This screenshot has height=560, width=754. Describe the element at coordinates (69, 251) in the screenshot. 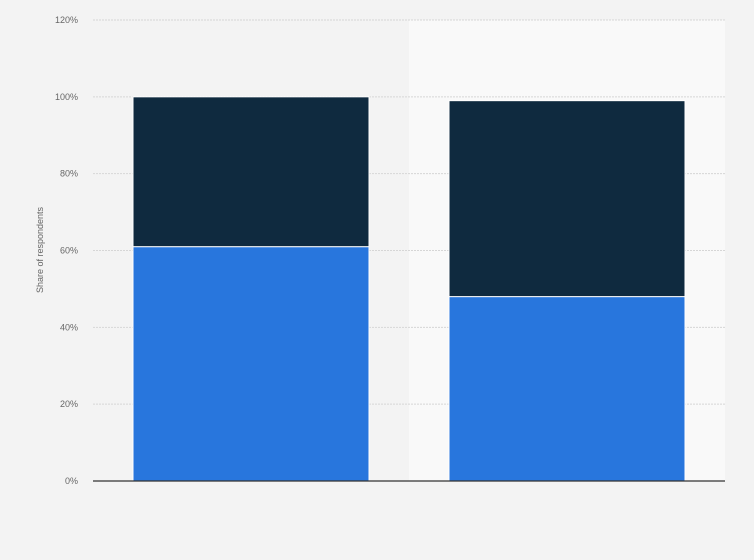

I see `y-tick-label: 60%` at that location.